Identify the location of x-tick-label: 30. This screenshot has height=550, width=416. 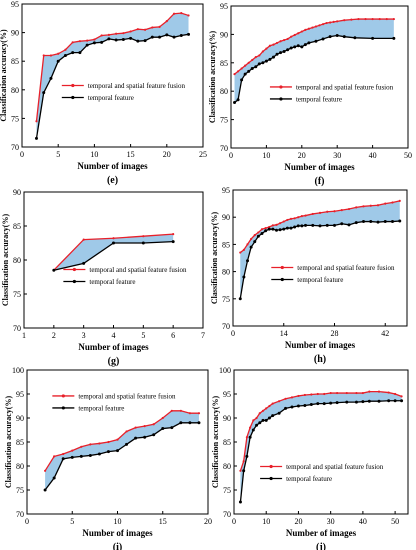
(331, 521).